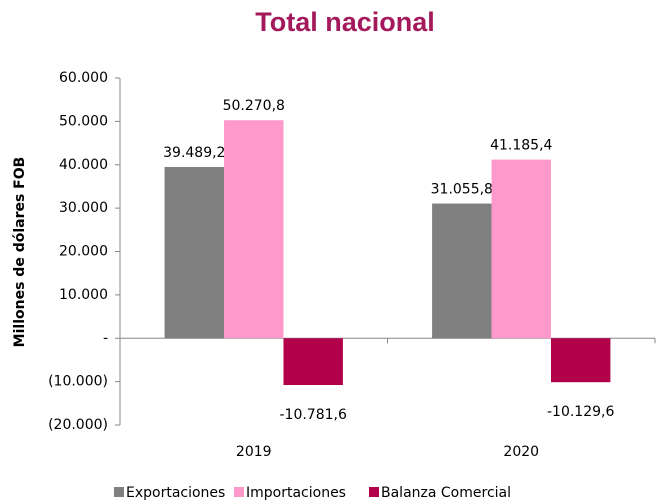  I want to click on legend-label: Balanza Comercial, so click(446, 493).